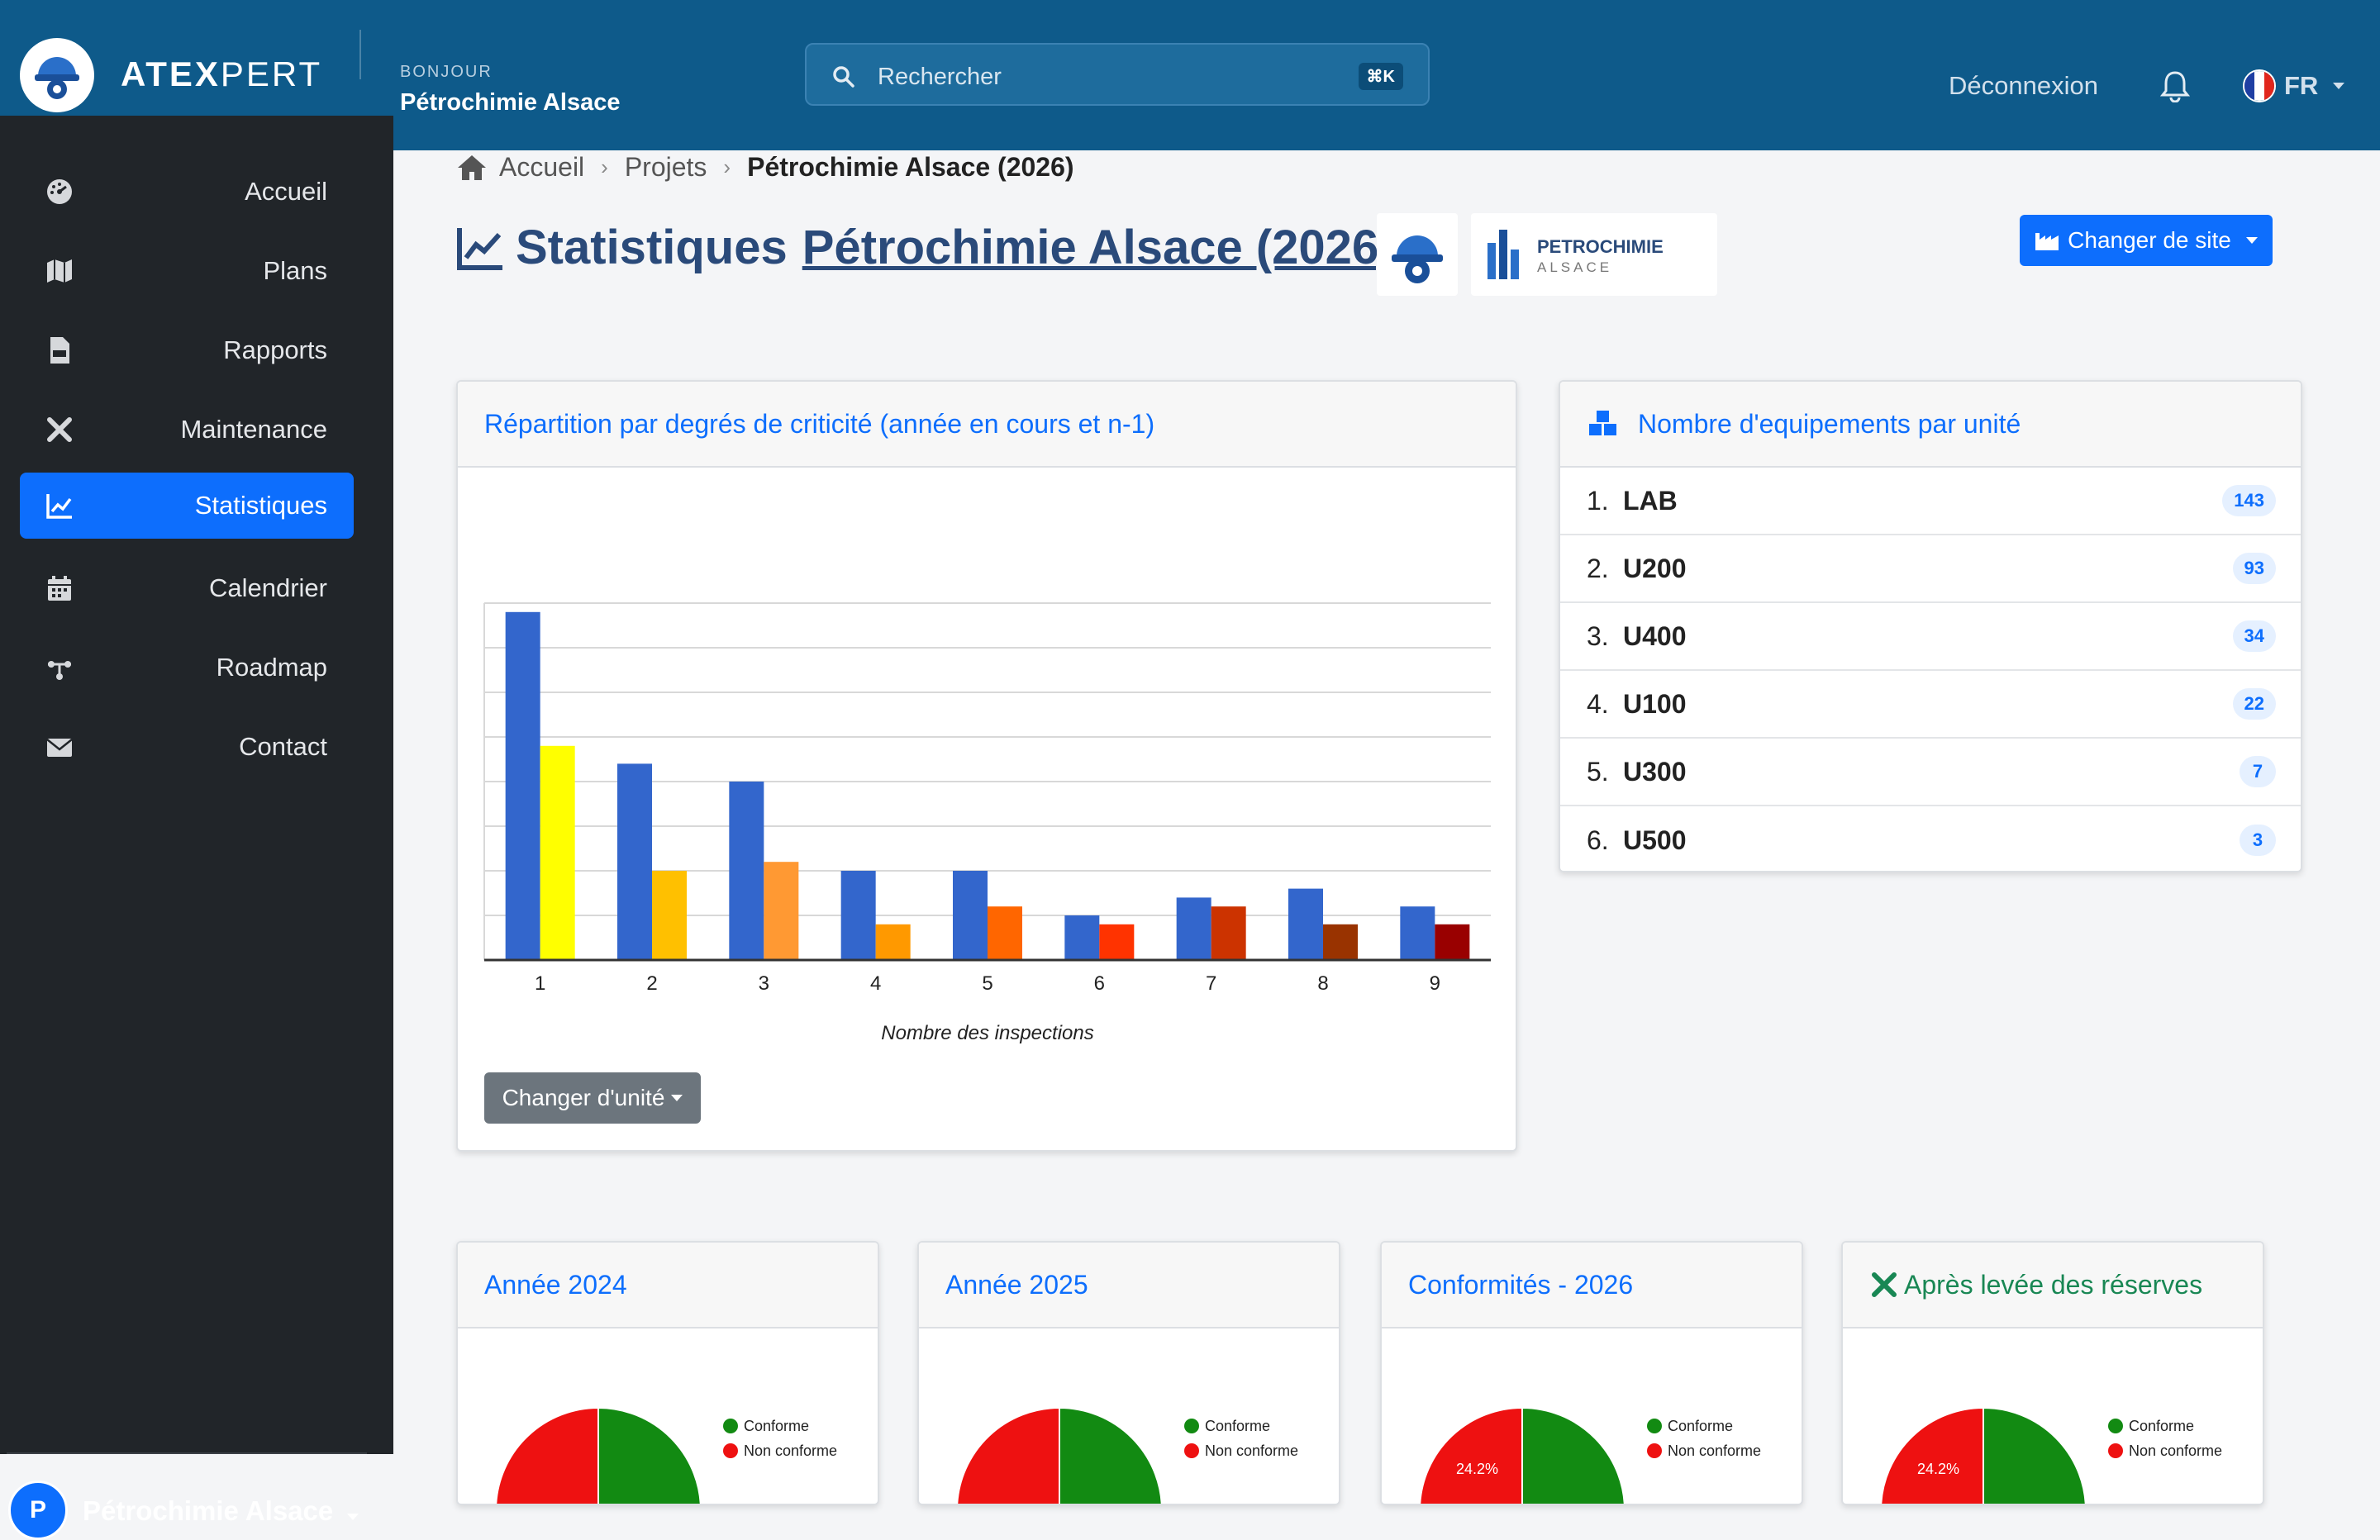  What do you see at coordinates (187, 271) in the screenshot?
I see `sidebar-item-plans: Plans` at bounding box center [187, 271].